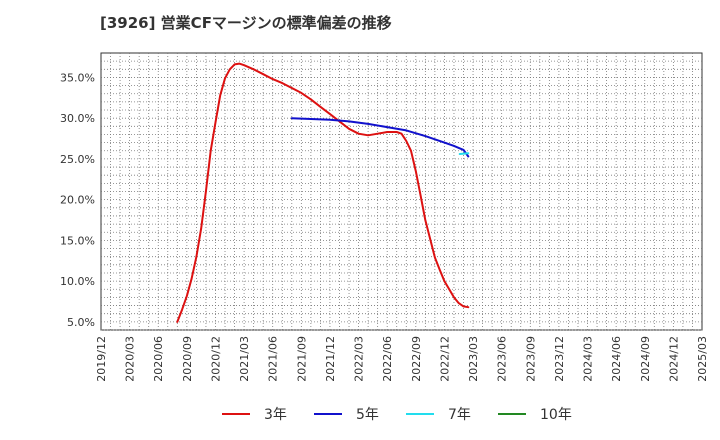 The image size is (720, 440). Describe the element at coordinates (77, 118) in the screenshot. I see `y-tick-label: 30.0%` at that location.